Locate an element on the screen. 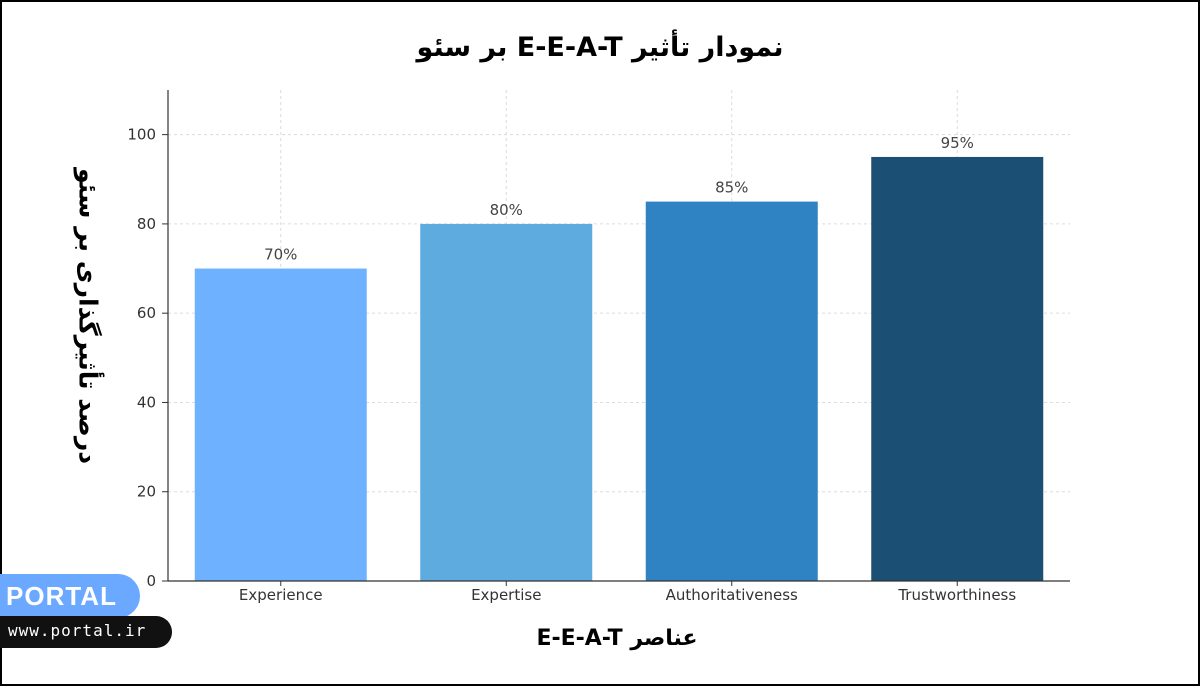 The image size is (1200, 686). brand-badge is located at coordinates (70, 596).